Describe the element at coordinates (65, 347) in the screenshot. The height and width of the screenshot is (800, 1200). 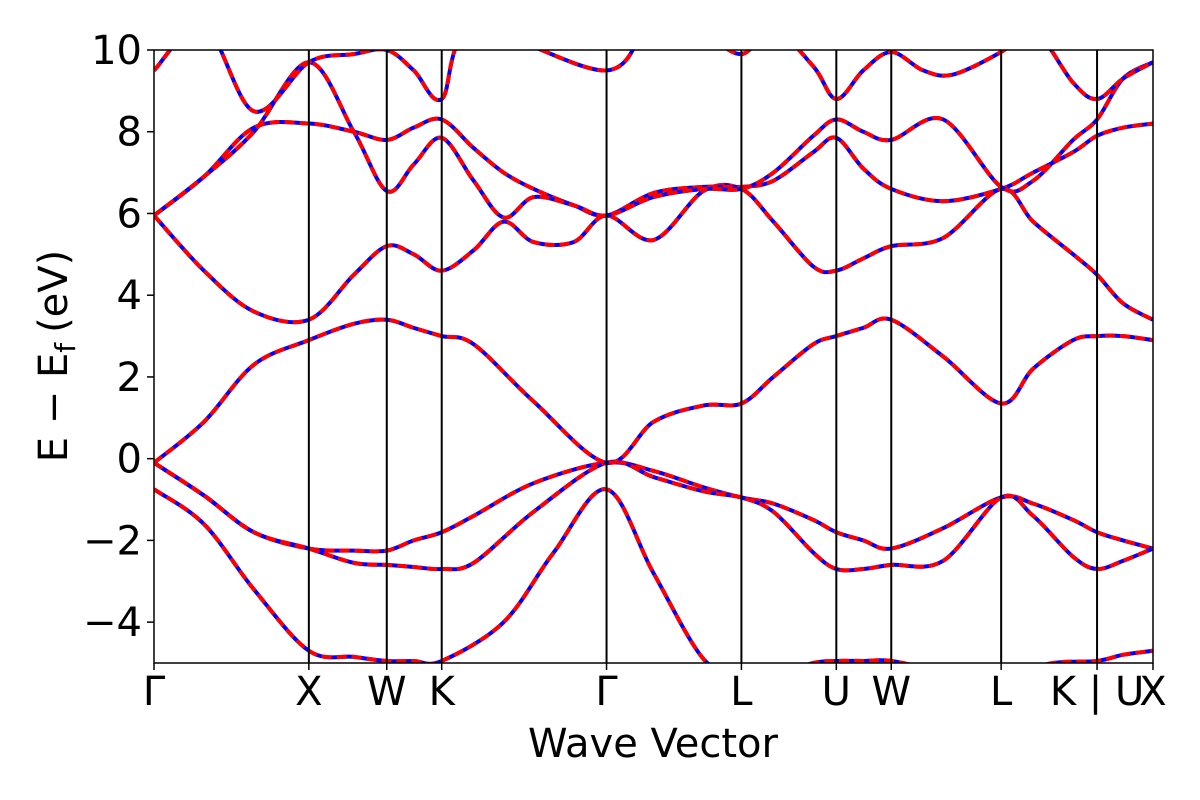
I see `y-axis-title-subscript: f` at that location.